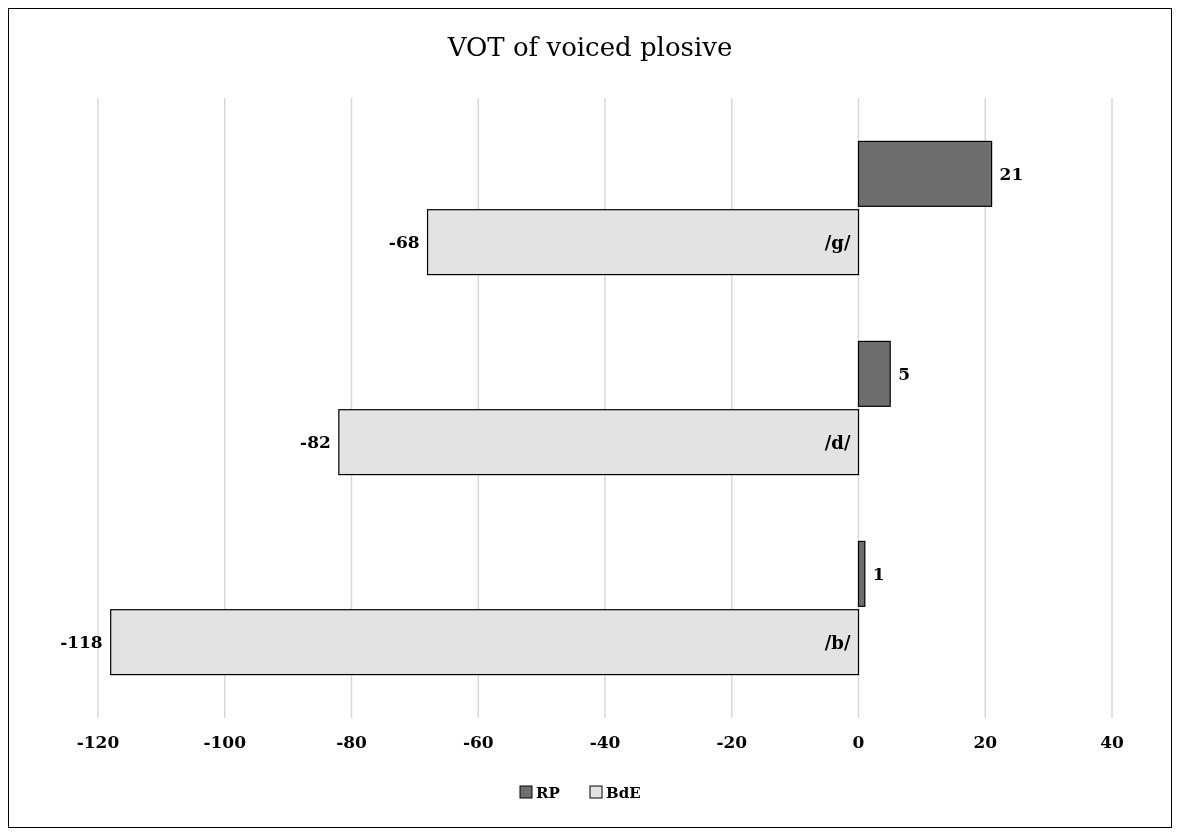 This screenshot has height=836, width=1180. I want to click on x-tick-label: 20, so click(985, 742).